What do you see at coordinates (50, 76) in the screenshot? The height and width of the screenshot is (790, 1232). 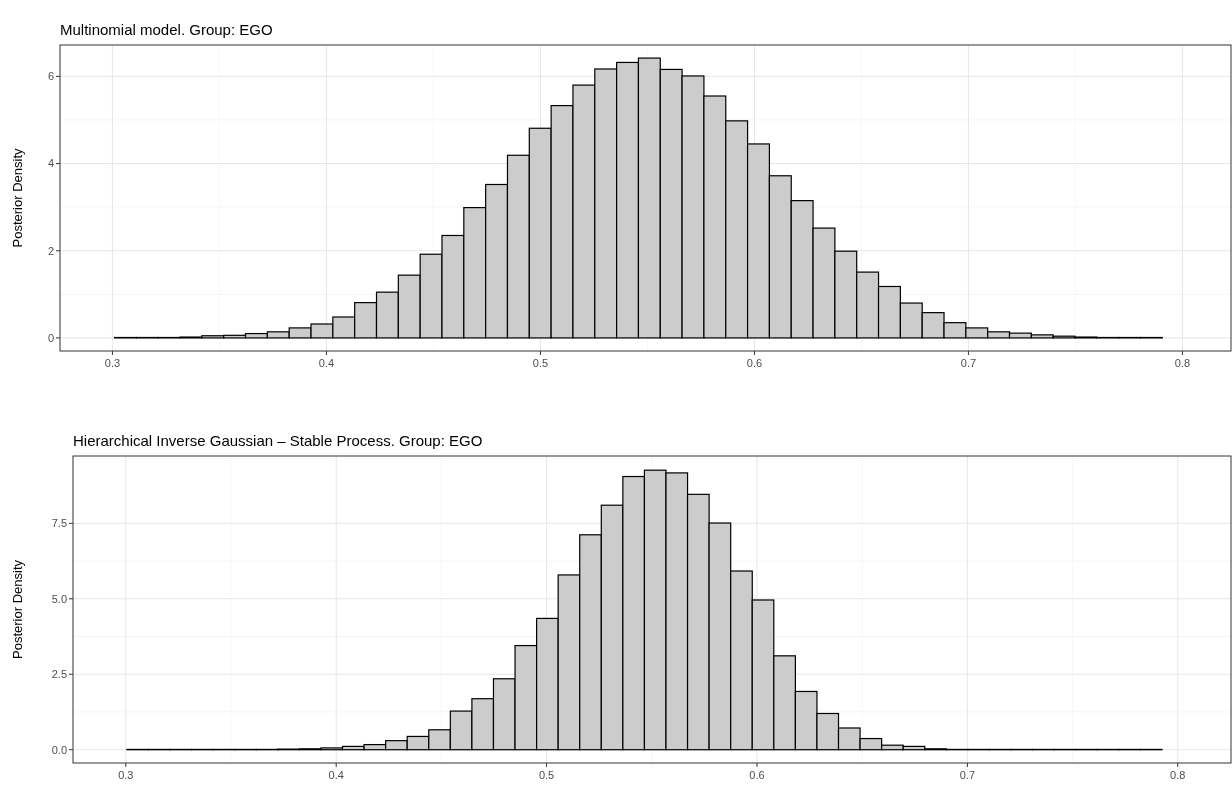 I see `y-tick-label: 6` at bounding box center [50, 76].